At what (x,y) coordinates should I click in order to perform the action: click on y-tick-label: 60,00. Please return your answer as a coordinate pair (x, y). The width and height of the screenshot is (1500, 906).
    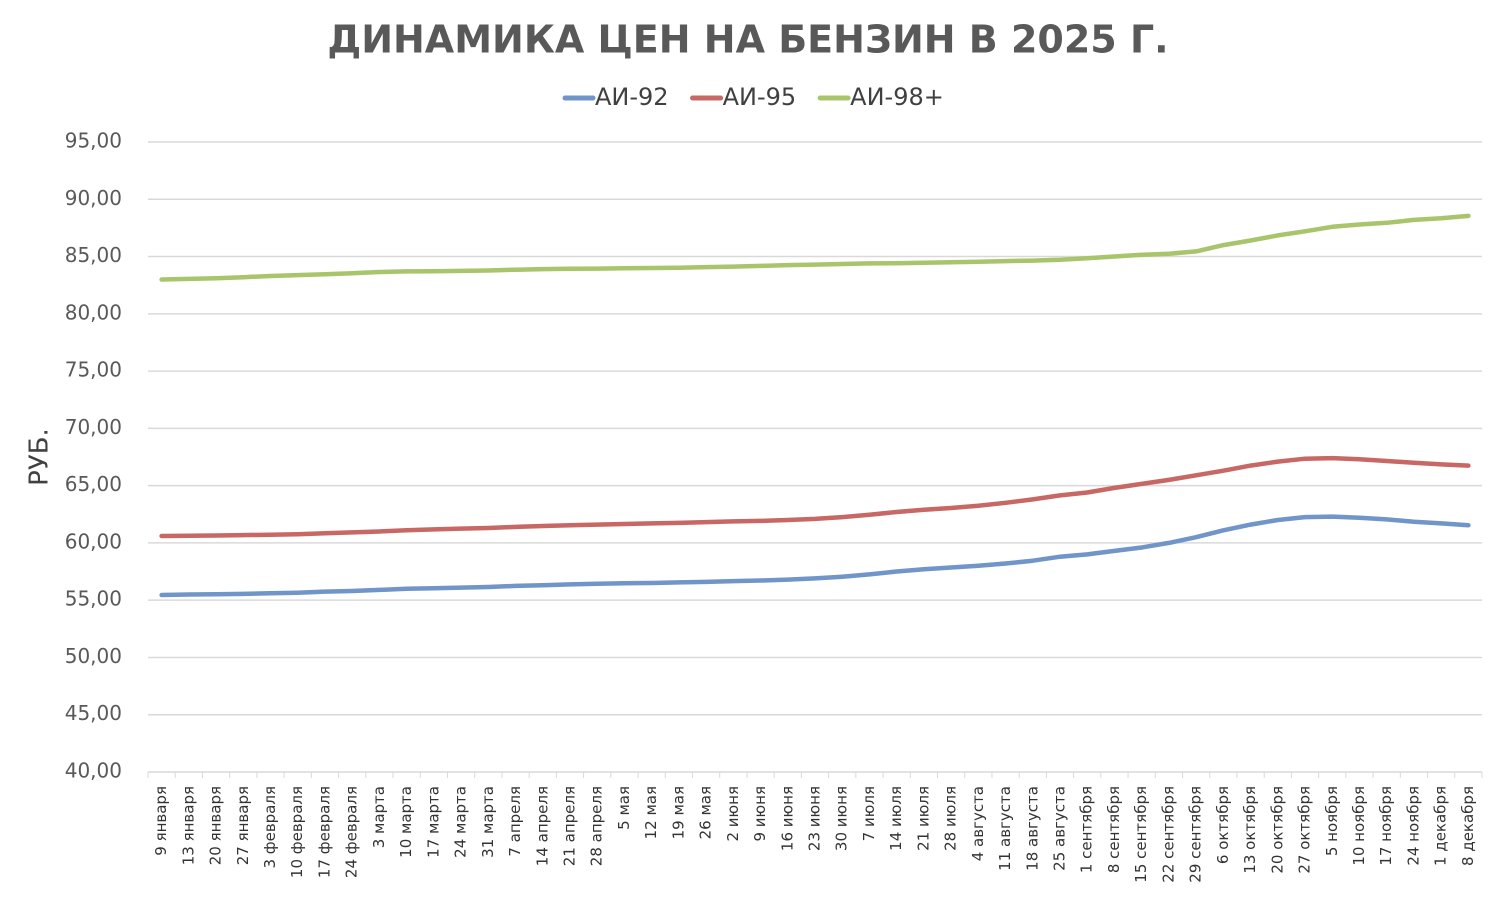
    Looking at the image, I should click on (93, 541).